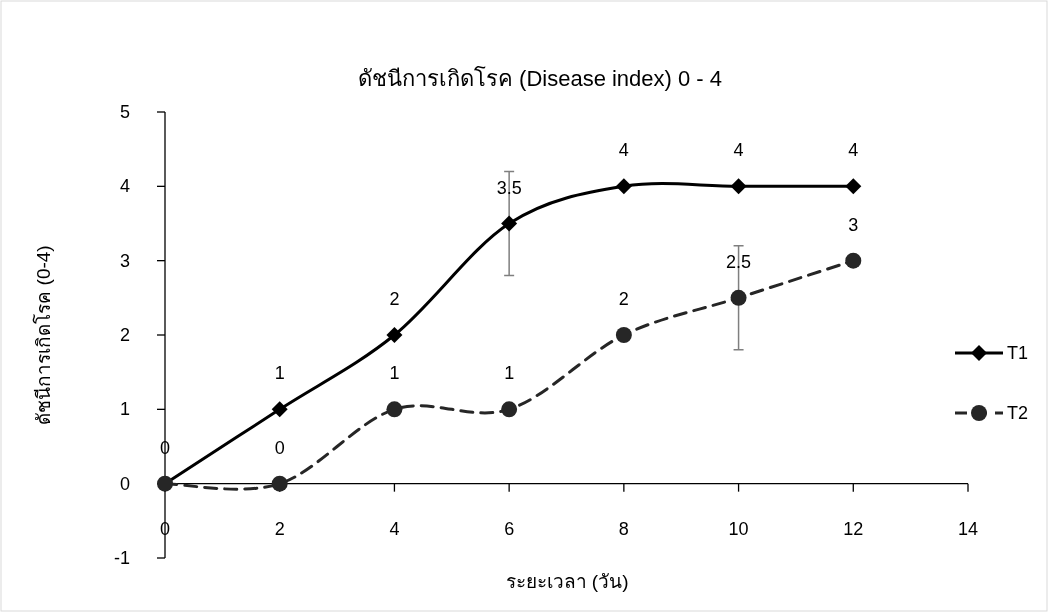  What do you see at coordinates (1018, 353) in the screenshot?
I see `legend-label: T1` at bounding box center [1018, 353].